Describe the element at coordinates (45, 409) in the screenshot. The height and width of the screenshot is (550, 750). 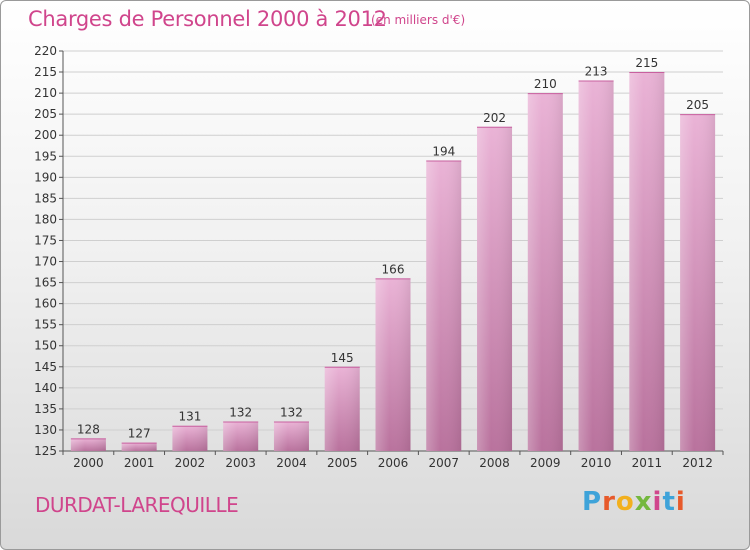
I see `y-tick-label: 135` at that location.